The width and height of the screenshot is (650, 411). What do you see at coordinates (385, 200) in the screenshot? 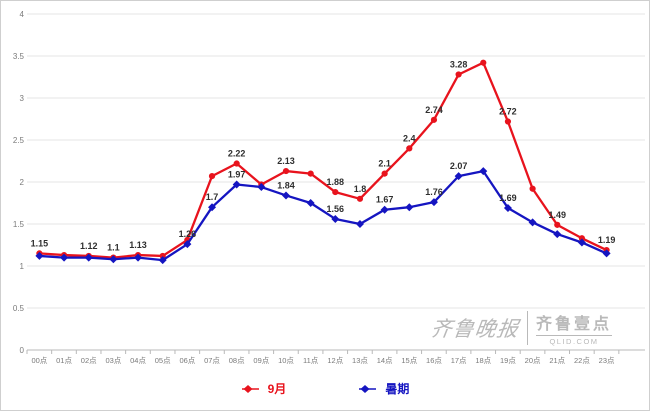
I see `data-label: 1.67` at bounding box center [385, 200].